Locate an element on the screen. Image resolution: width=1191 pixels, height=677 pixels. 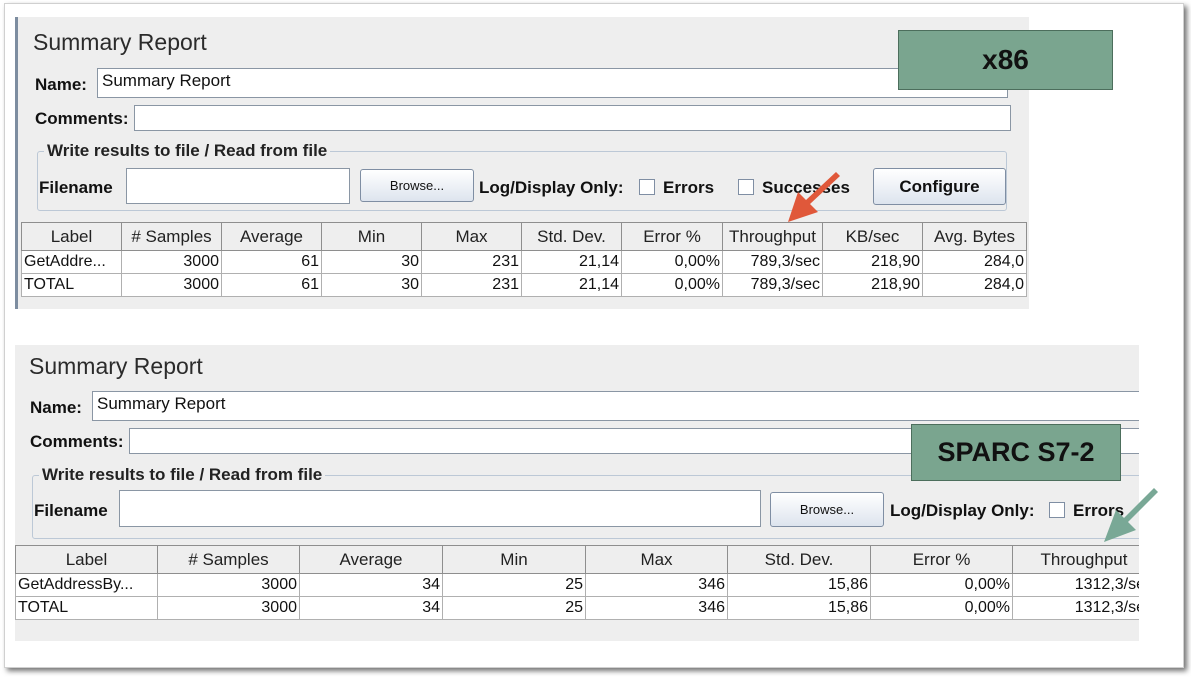
successes-checkbox is located at coordinates (746, 187).